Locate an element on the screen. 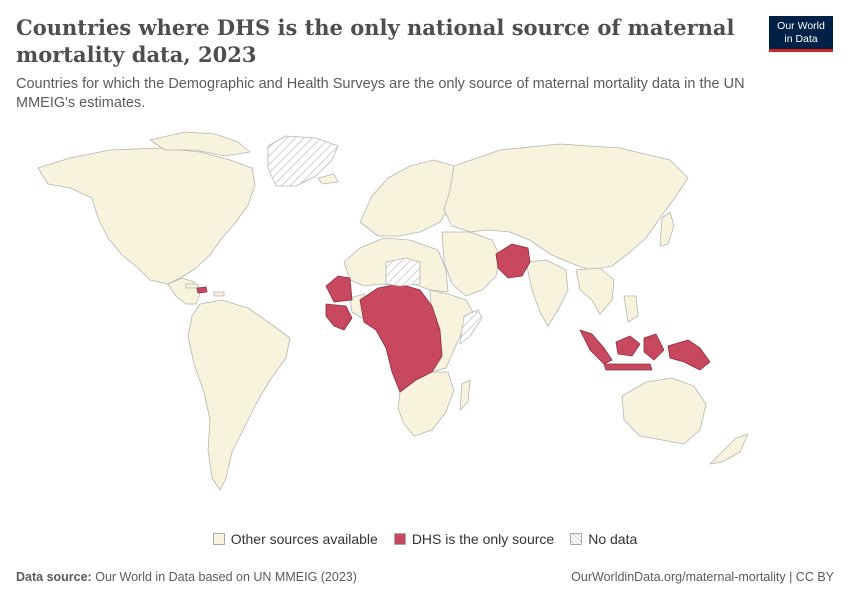 The width and height of the screenshot is (850, 600). legend-label-nodata: No data is located at coordinates (613, 539).